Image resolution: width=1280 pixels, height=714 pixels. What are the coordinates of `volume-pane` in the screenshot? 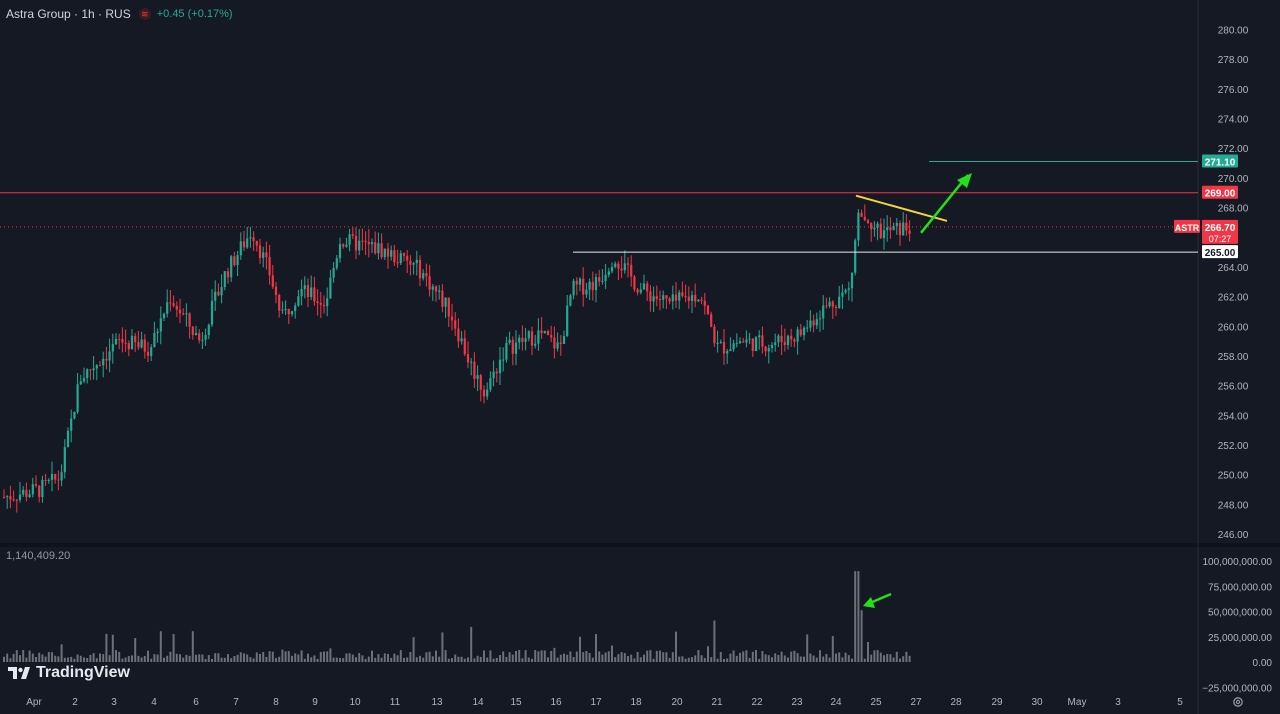 It's located at (457, 616).